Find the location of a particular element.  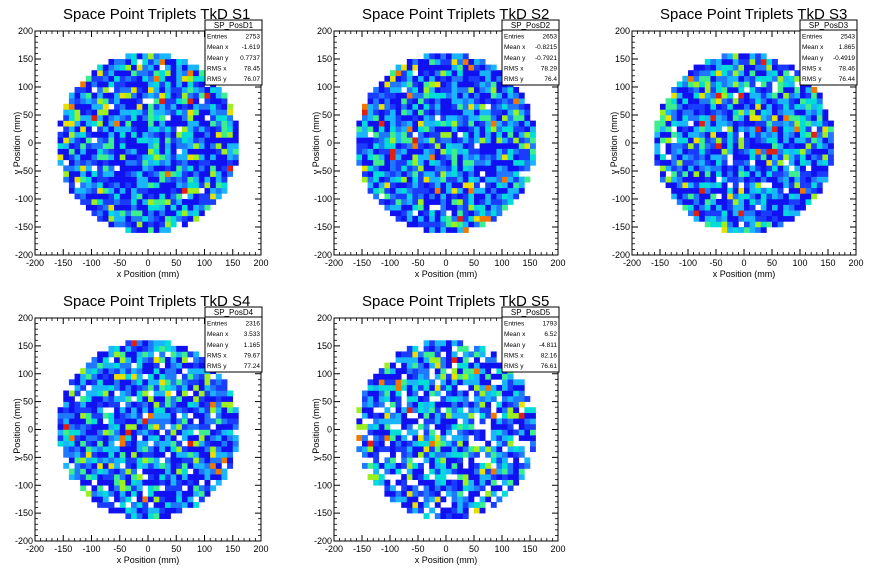

x-tick-label: -150 is located at coordinates (362, 549).